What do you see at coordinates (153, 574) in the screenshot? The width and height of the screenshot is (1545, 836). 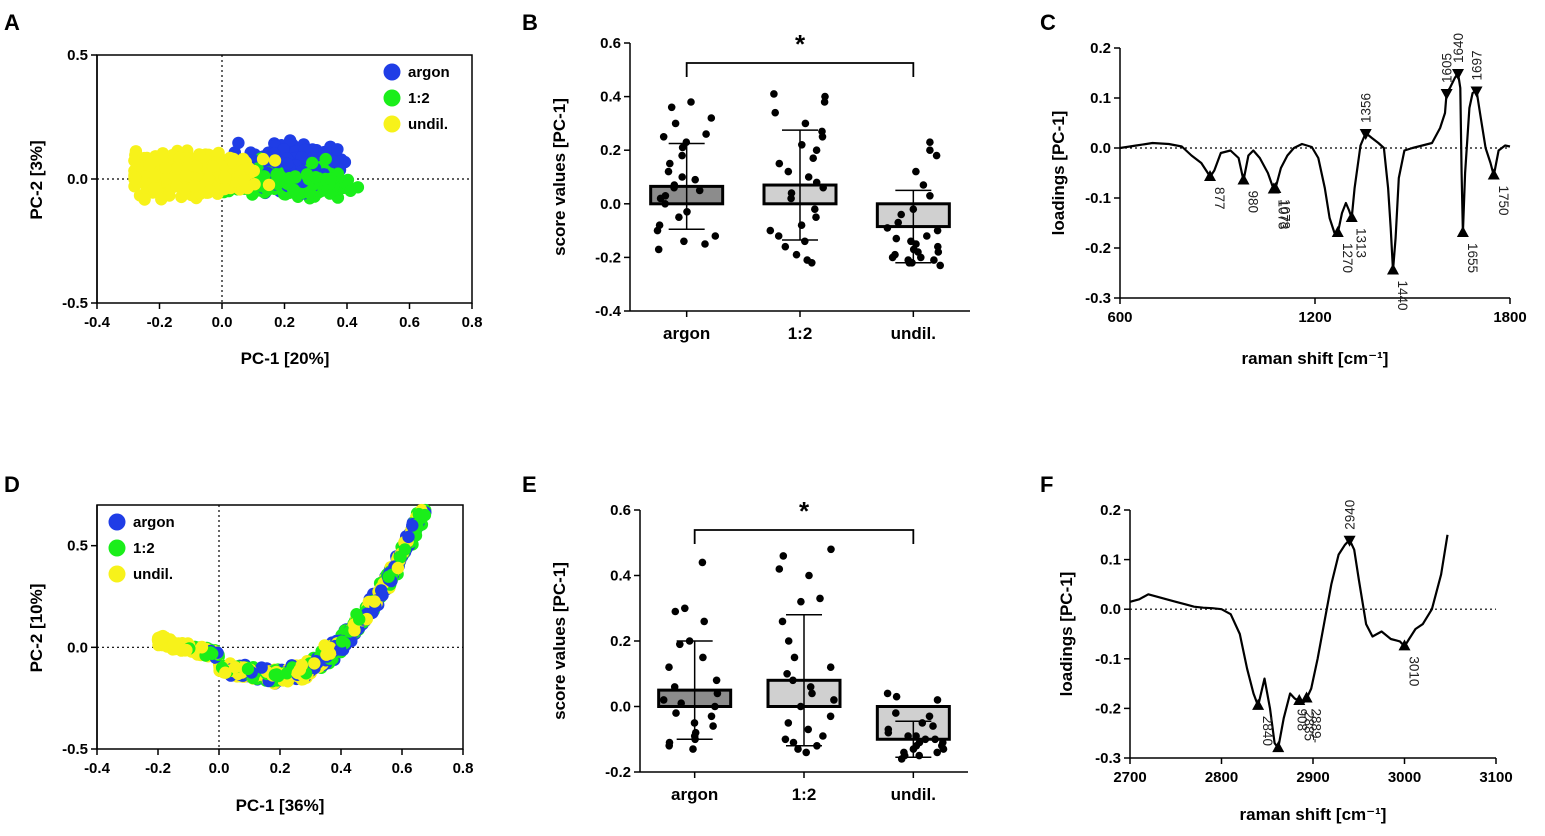 I see `legend-label: undil.` at bounding box center [153, 574].